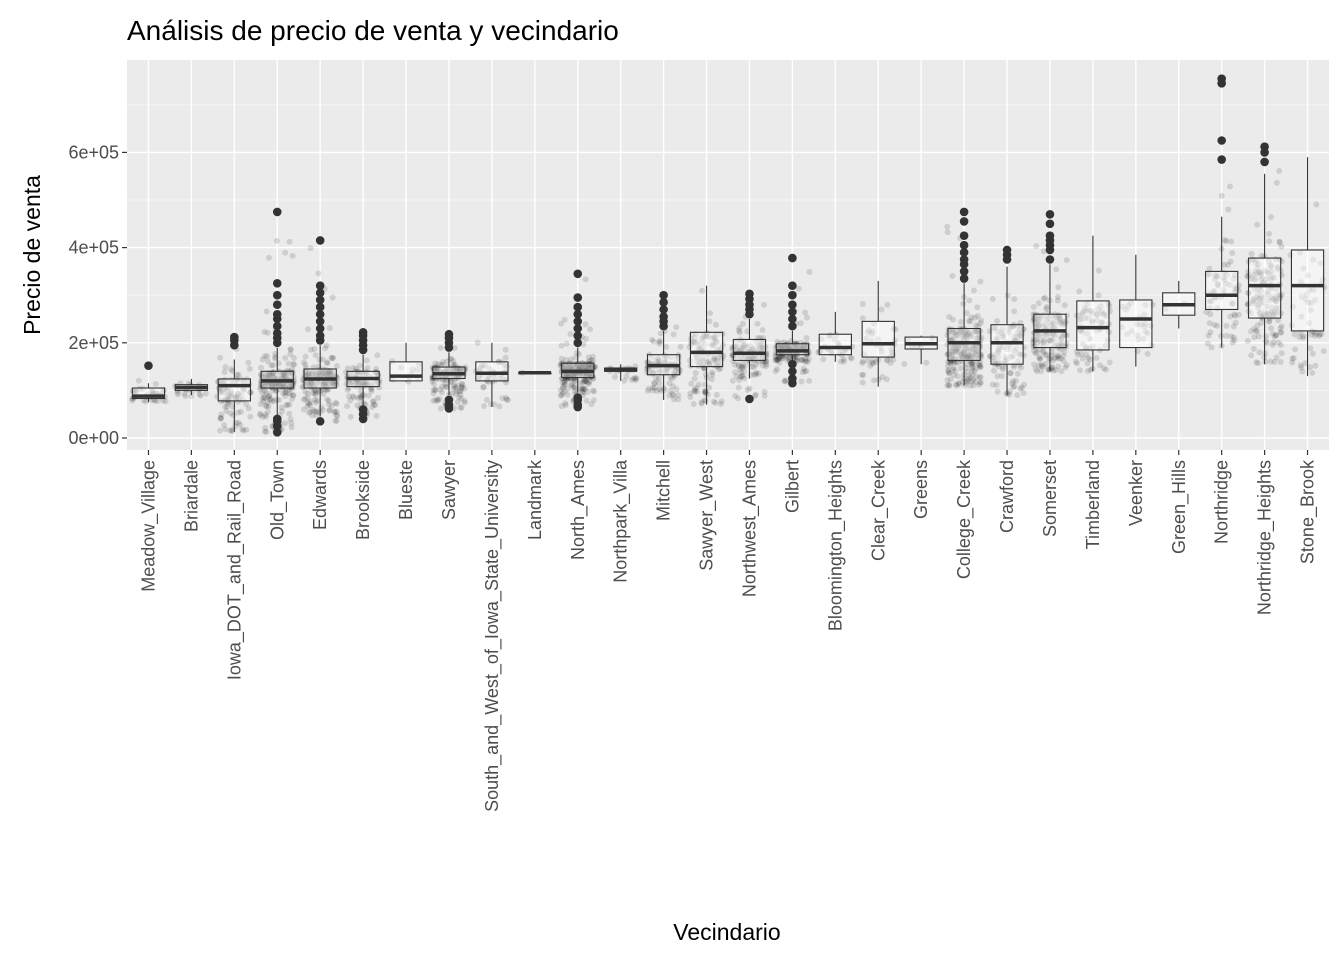 Image resolution: width=1344 pixels, height=960 pixels. Describe the element at coordinates (406, 371) in the screenshot. I see `box-Blueste` at that location.